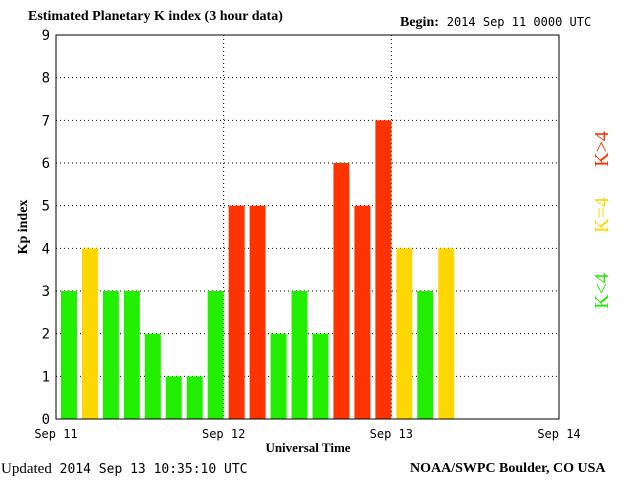 The width and height of the screenshot is (640, 480). What do you see at coordinates (419, 22) in the screenshot?
I see `begin-label: Begin:` at bounding box center [419, 22].